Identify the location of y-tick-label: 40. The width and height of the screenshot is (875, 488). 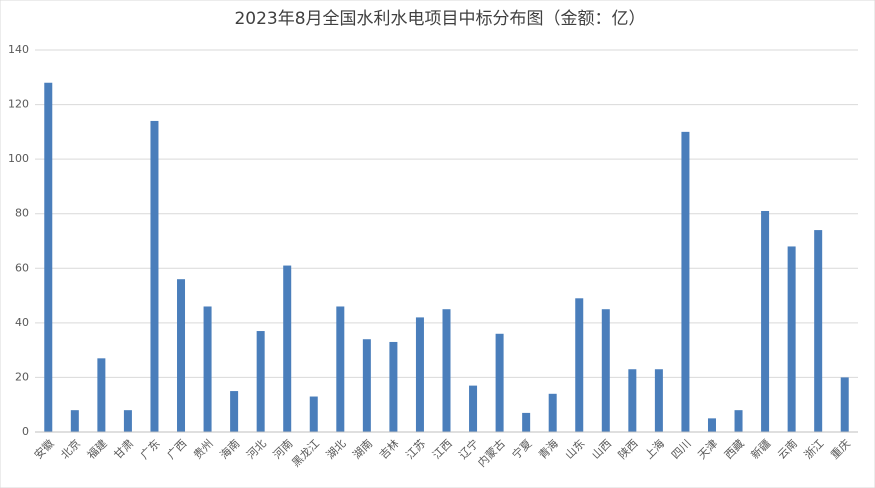
(22, 322).